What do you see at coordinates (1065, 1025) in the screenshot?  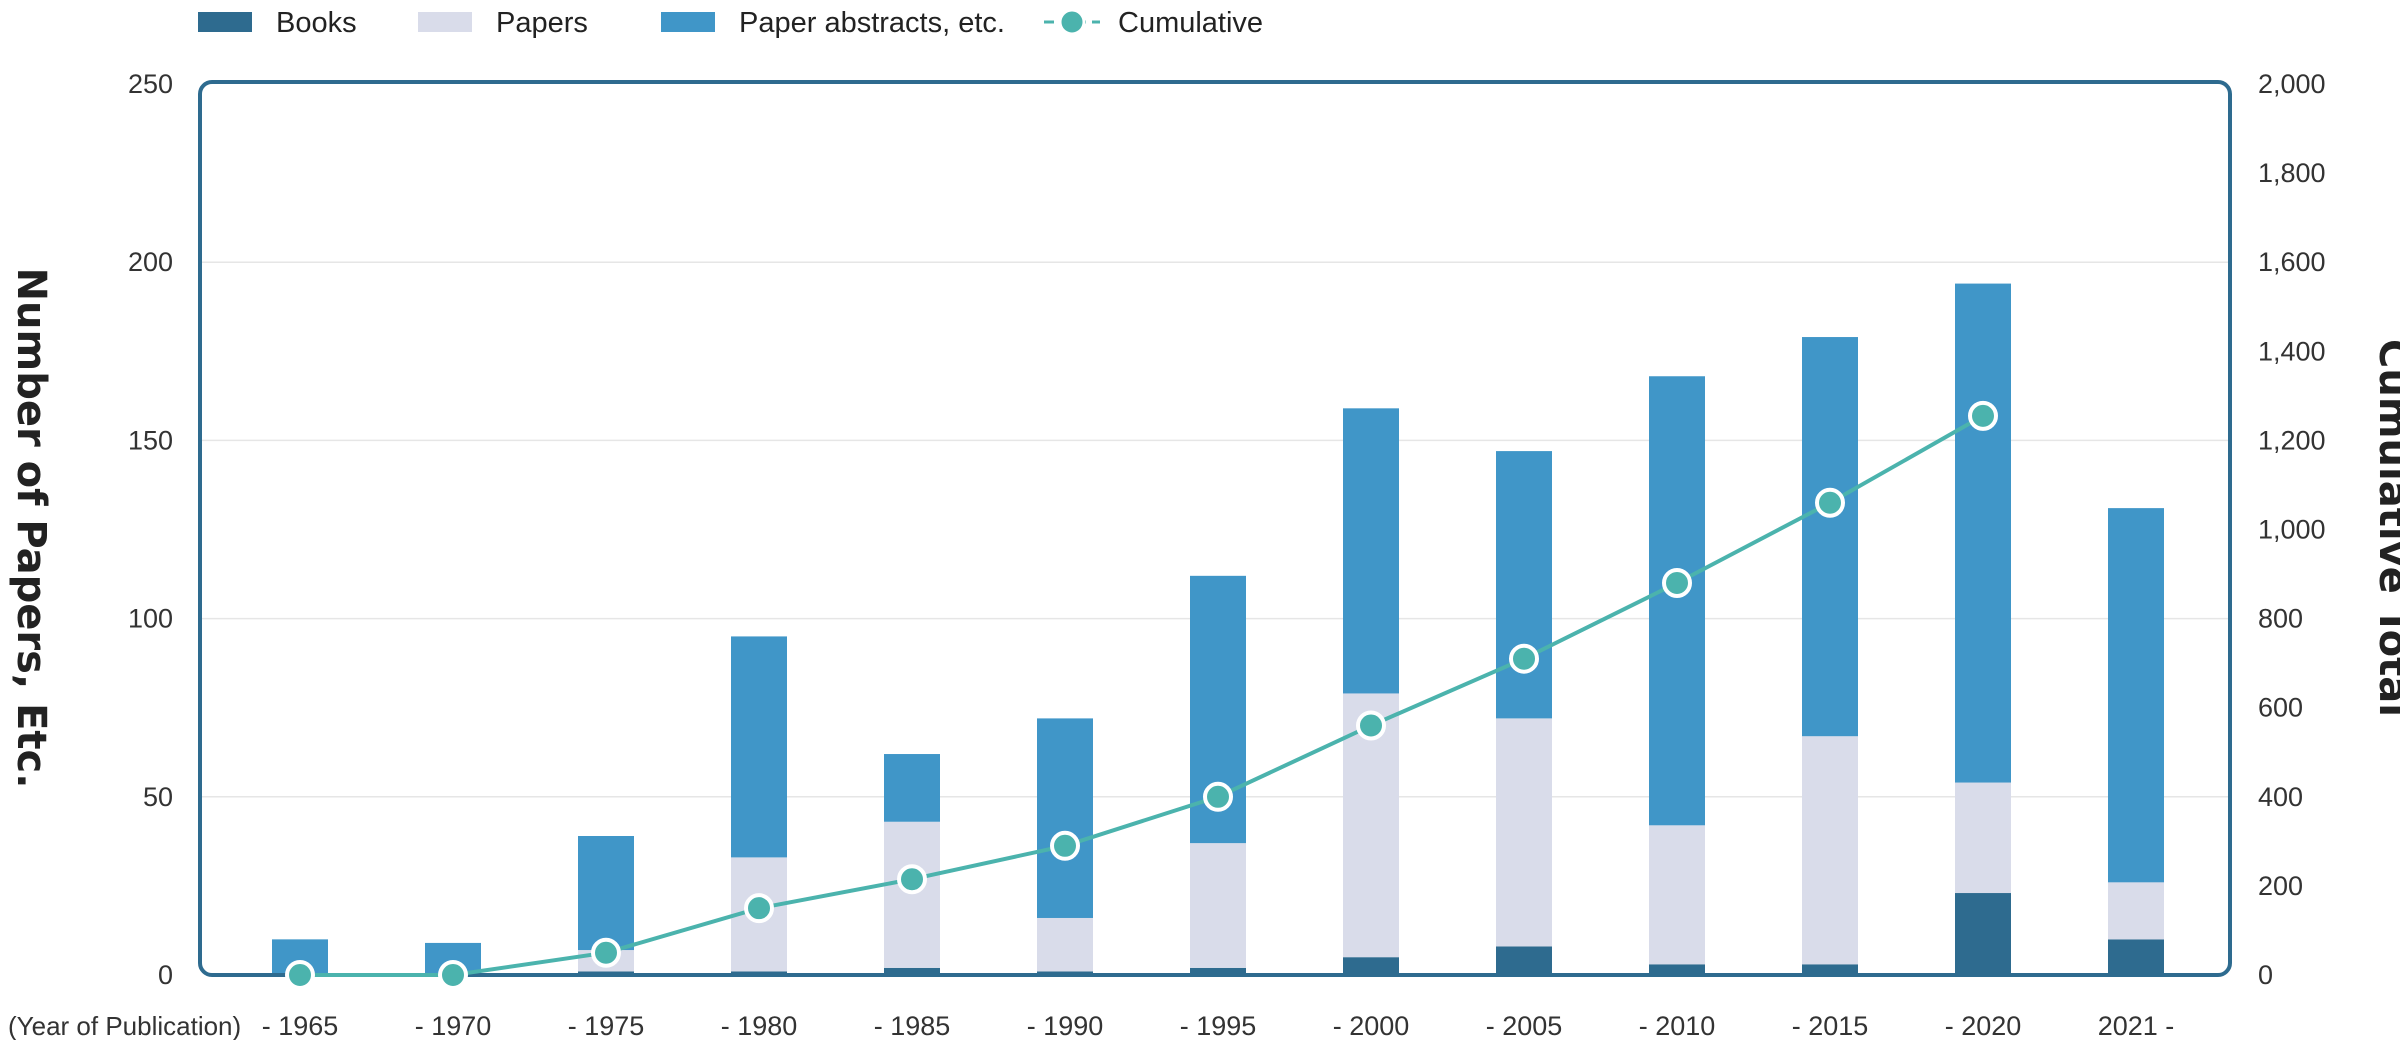 I see `x-tick-label: - 1990` at bounding box center [1065, 1025].